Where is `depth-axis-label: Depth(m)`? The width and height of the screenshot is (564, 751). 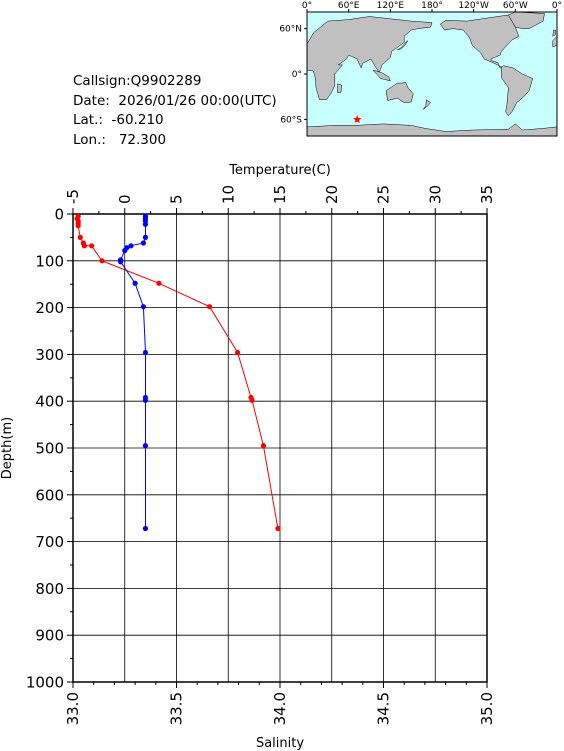 depth-axis-label: Depth(m) is located at coordinates (7, 448).